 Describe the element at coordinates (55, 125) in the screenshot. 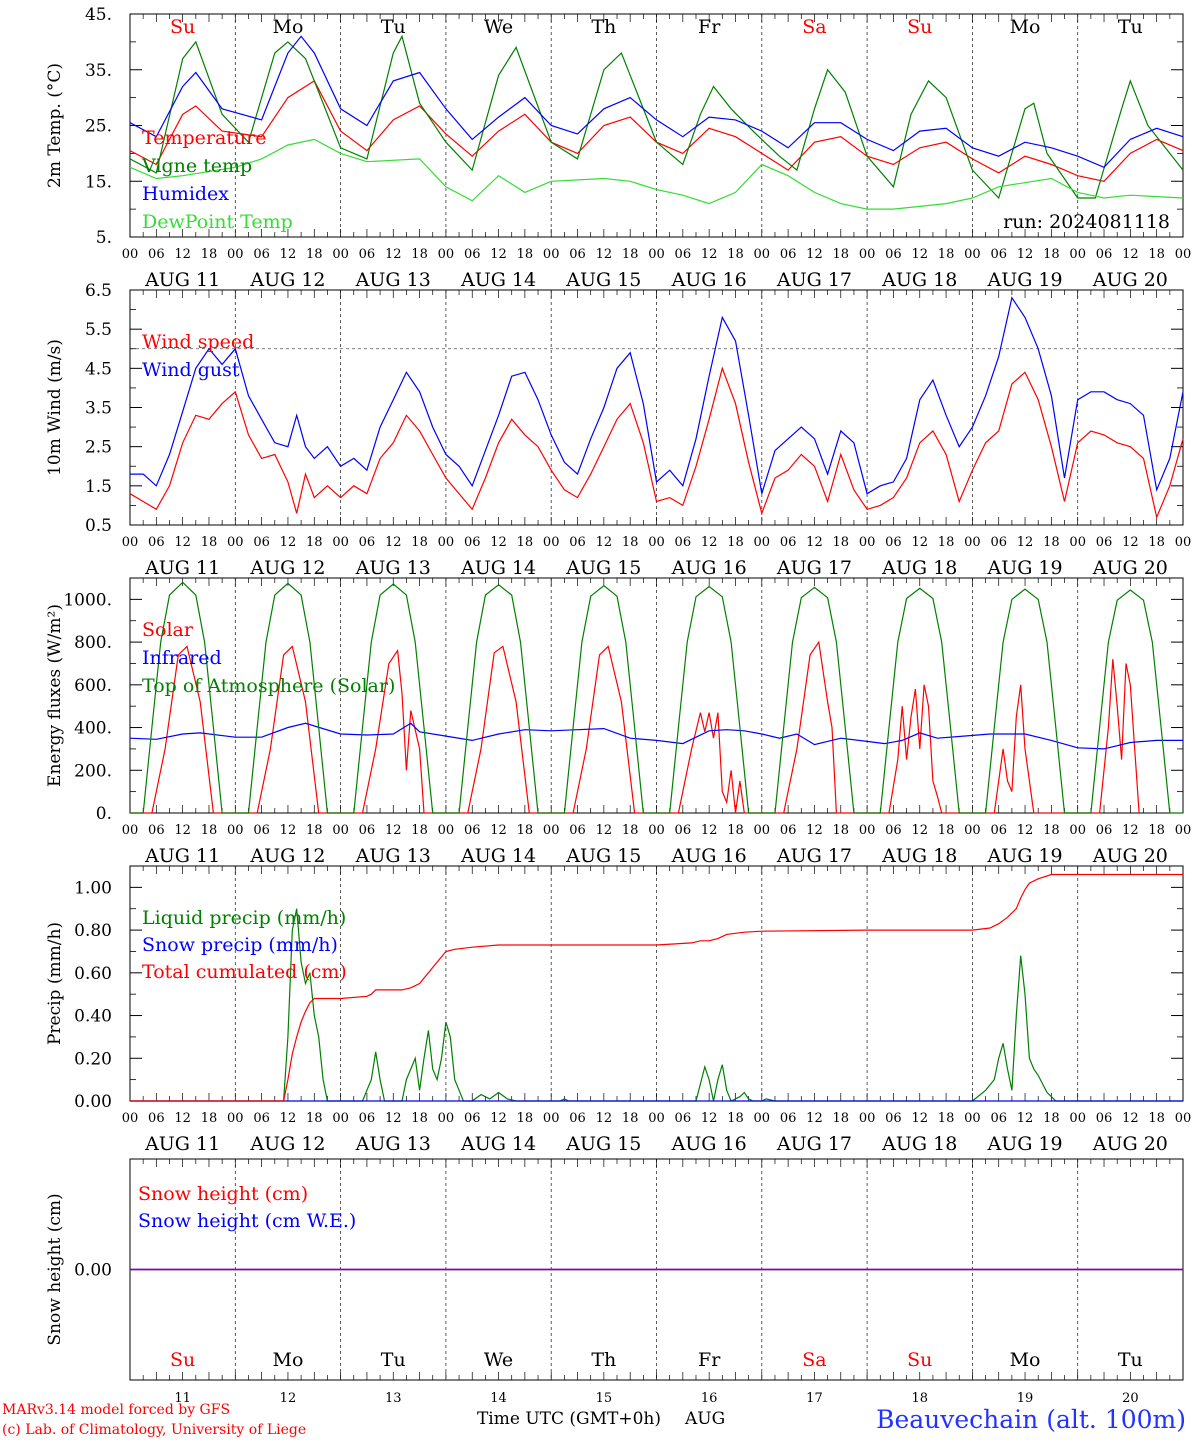

I see `y-axis-label: 2m Temp. (°C)` at that location.